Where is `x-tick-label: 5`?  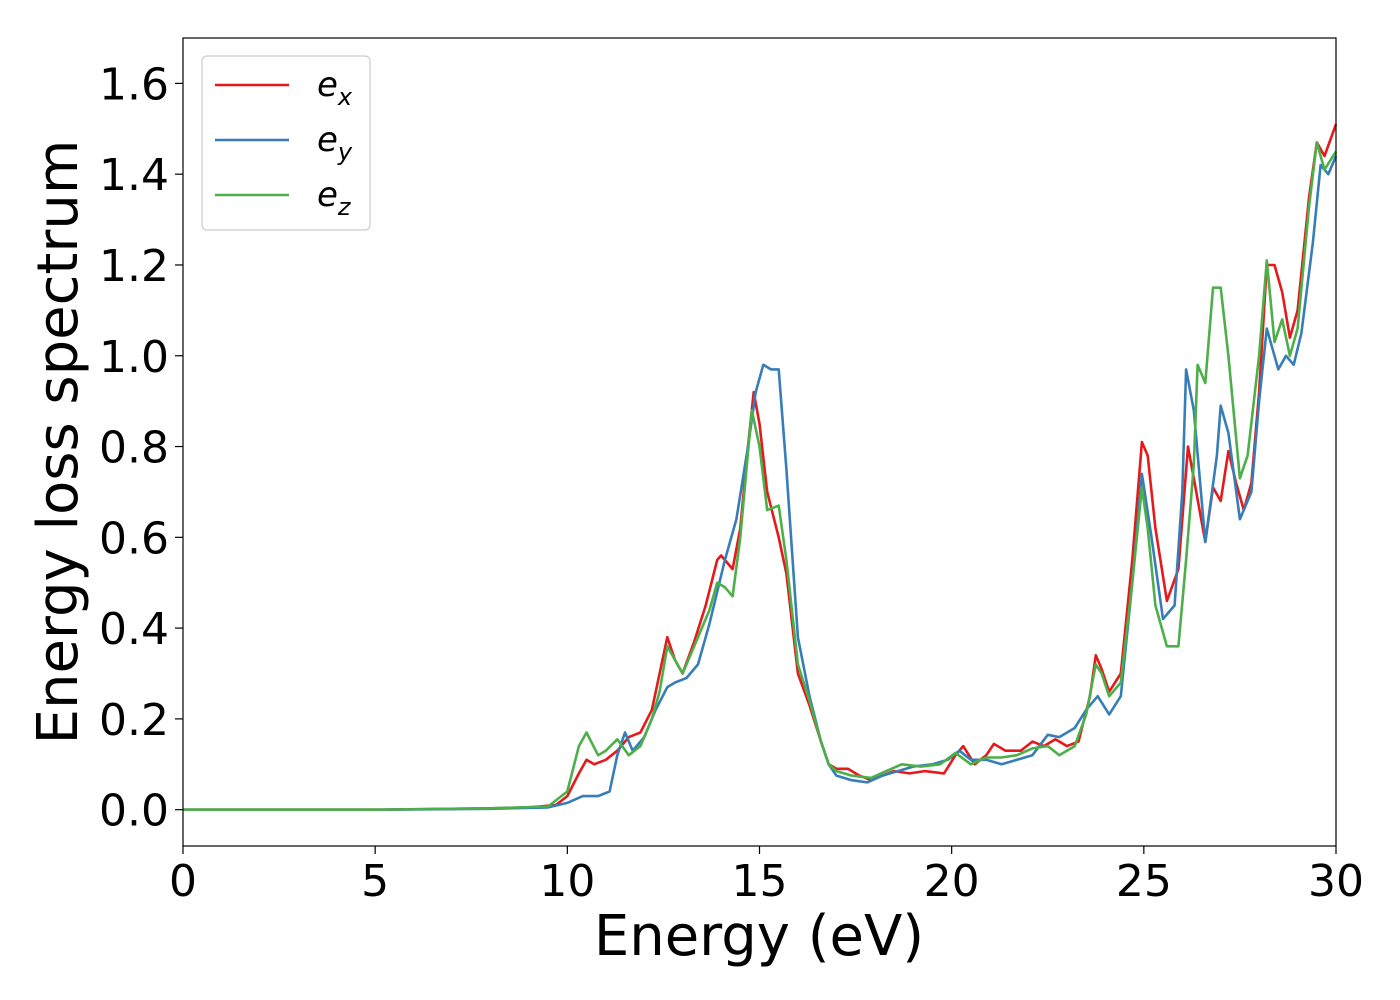 x-tick-label: 5 is located at coordinates (375, 881).